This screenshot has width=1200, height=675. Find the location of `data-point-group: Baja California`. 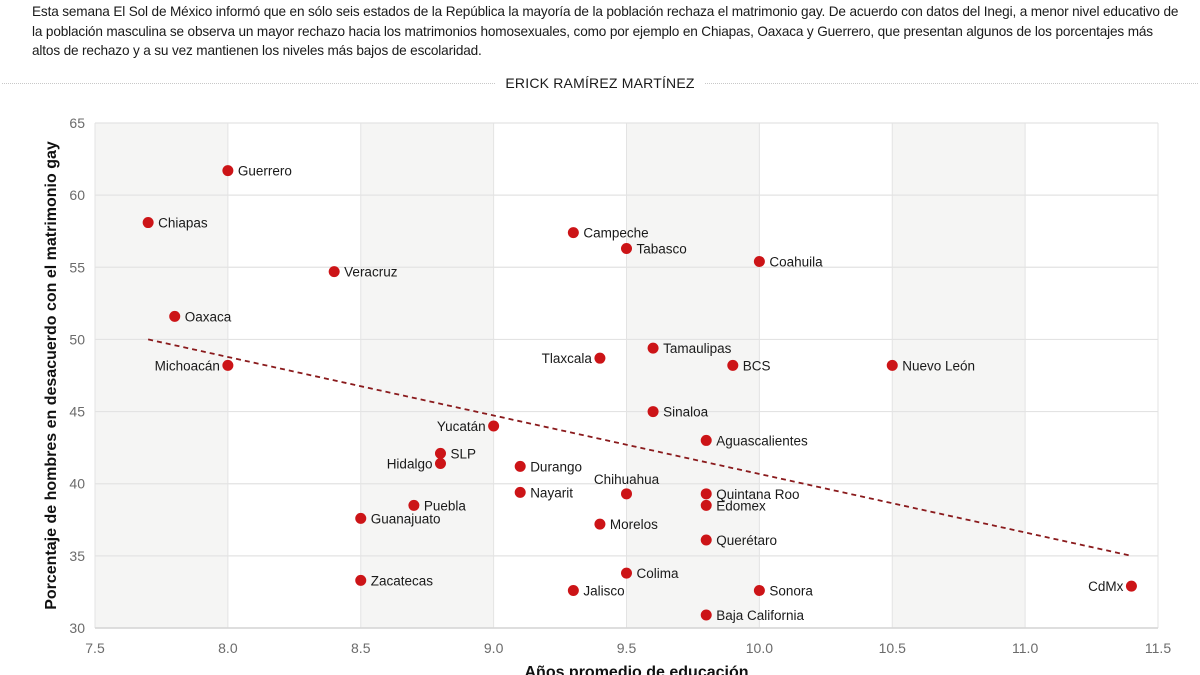

data-point-group: Baja California is located at coordinates (752, 615).